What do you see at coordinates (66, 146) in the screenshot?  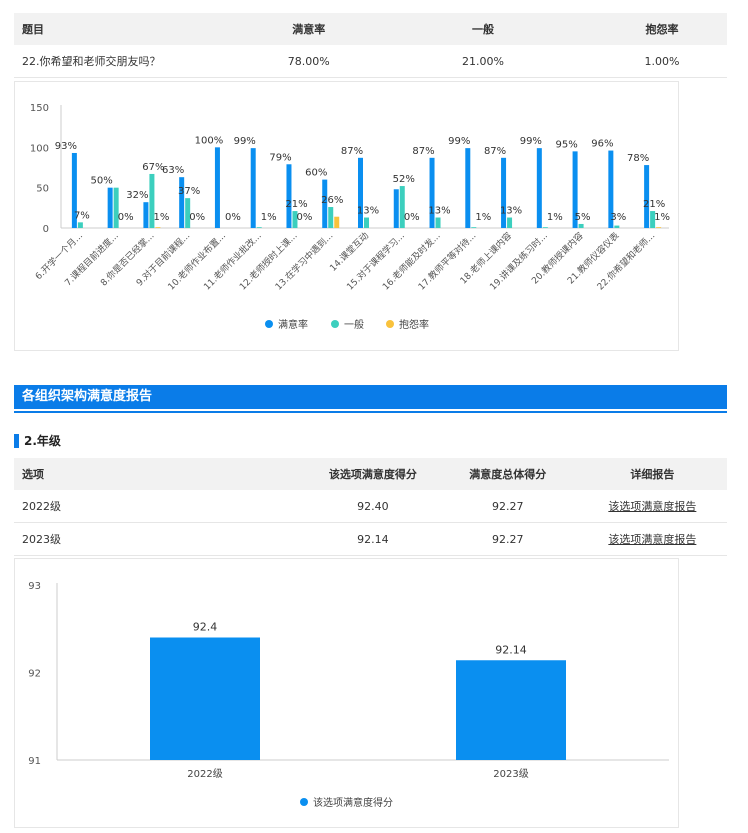 I see `data-label: 93%` at bounding box center [66, 146].